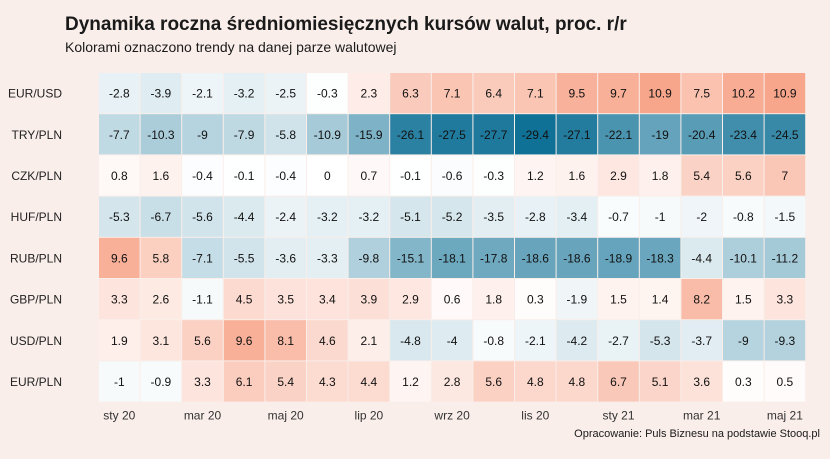  I want to click on cell-value-label: 7, so click(785, 176).